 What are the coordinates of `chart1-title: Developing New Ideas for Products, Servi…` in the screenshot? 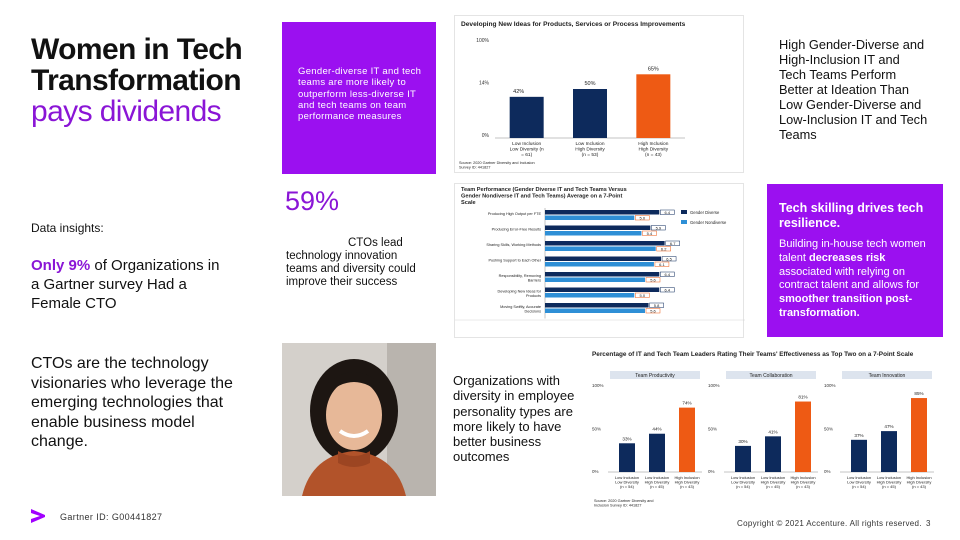 It's located at (573, 24).